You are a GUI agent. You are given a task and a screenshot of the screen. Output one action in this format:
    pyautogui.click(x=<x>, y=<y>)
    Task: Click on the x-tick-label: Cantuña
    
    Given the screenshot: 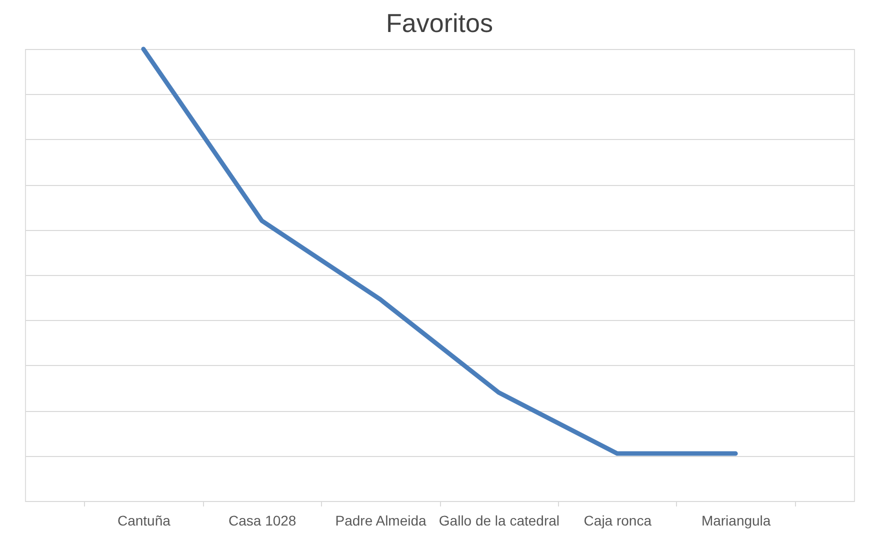 What is the action you would take?
    pyautogui.click(x=144, y=520)
    